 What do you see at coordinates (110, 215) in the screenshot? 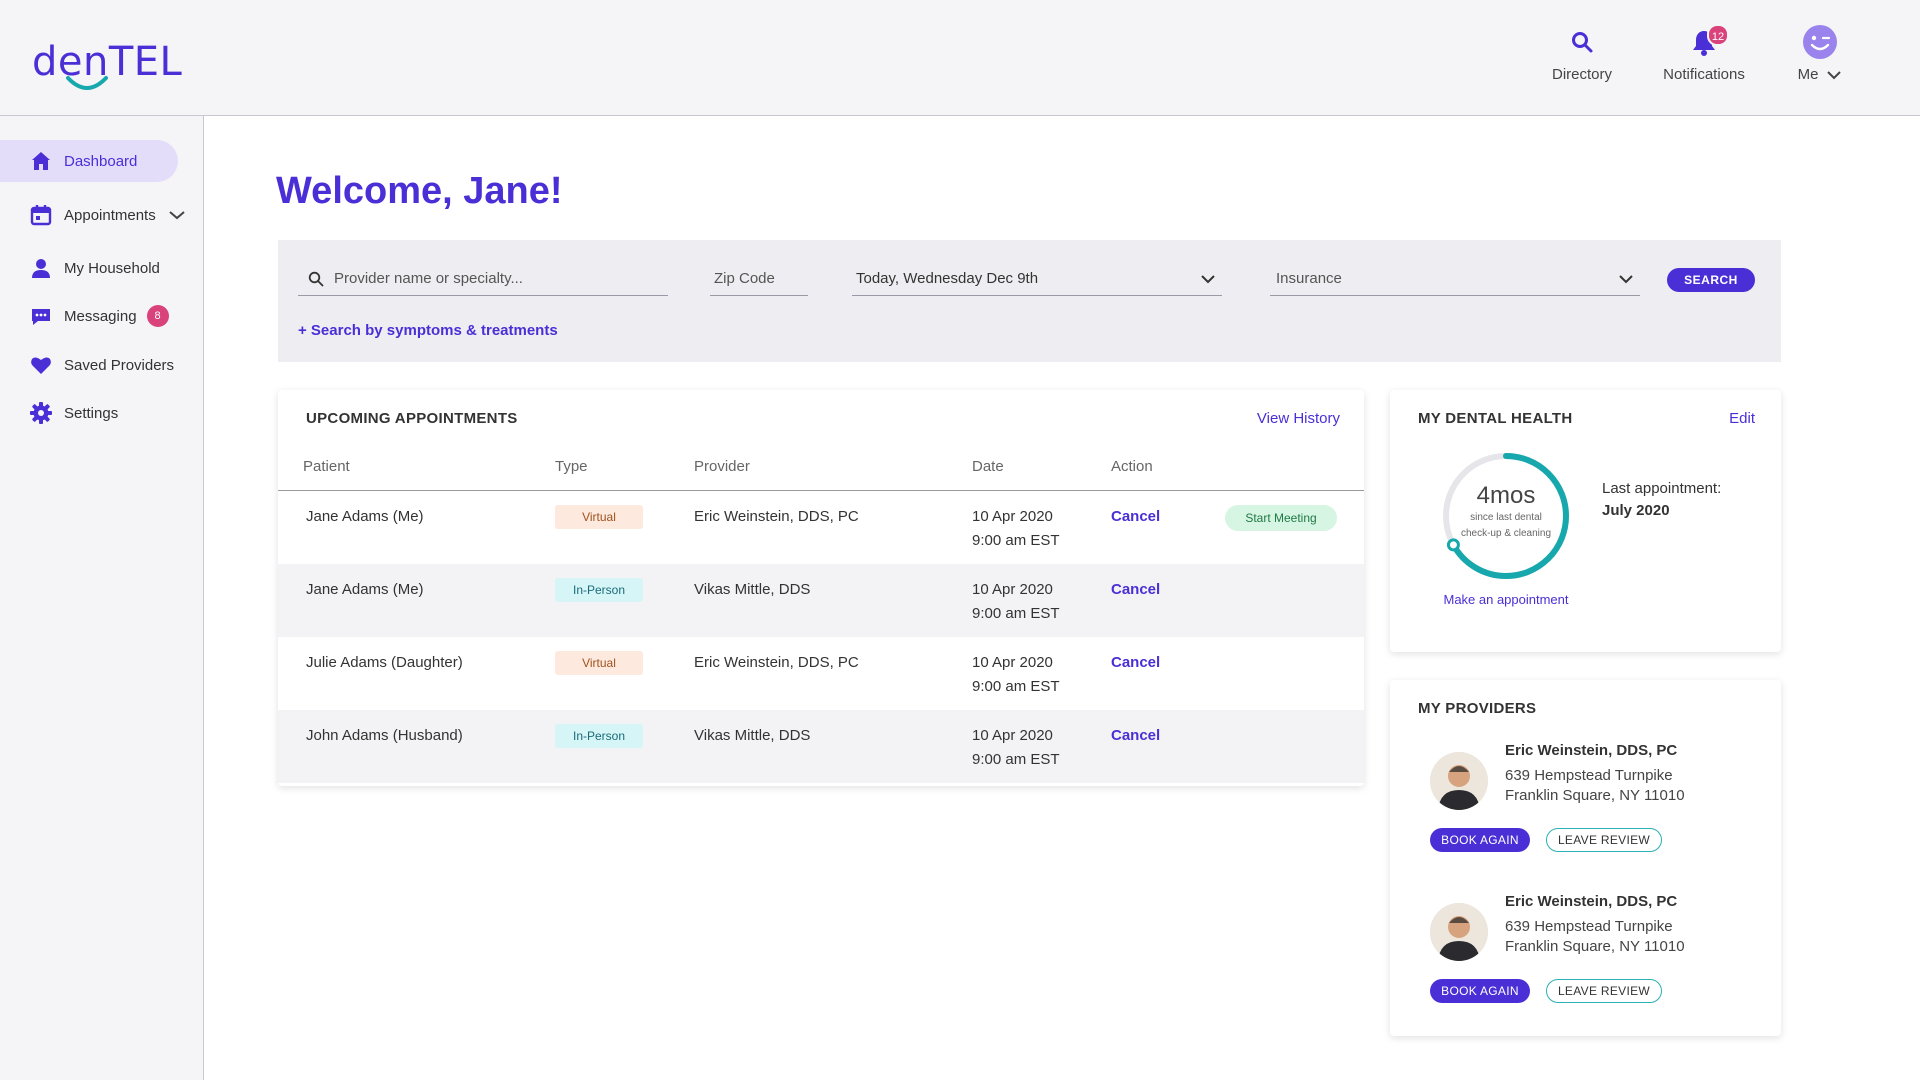
I see `sidebar-item-label: Appointments` at bounding box center [110, 215].